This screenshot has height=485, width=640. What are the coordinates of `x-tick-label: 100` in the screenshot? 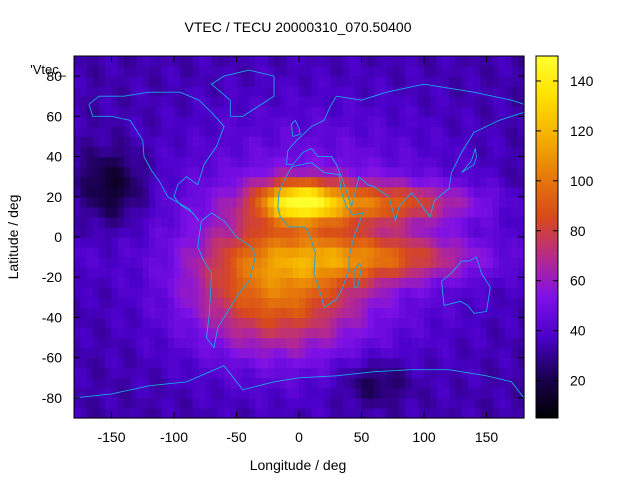 It's located at (424, 437).